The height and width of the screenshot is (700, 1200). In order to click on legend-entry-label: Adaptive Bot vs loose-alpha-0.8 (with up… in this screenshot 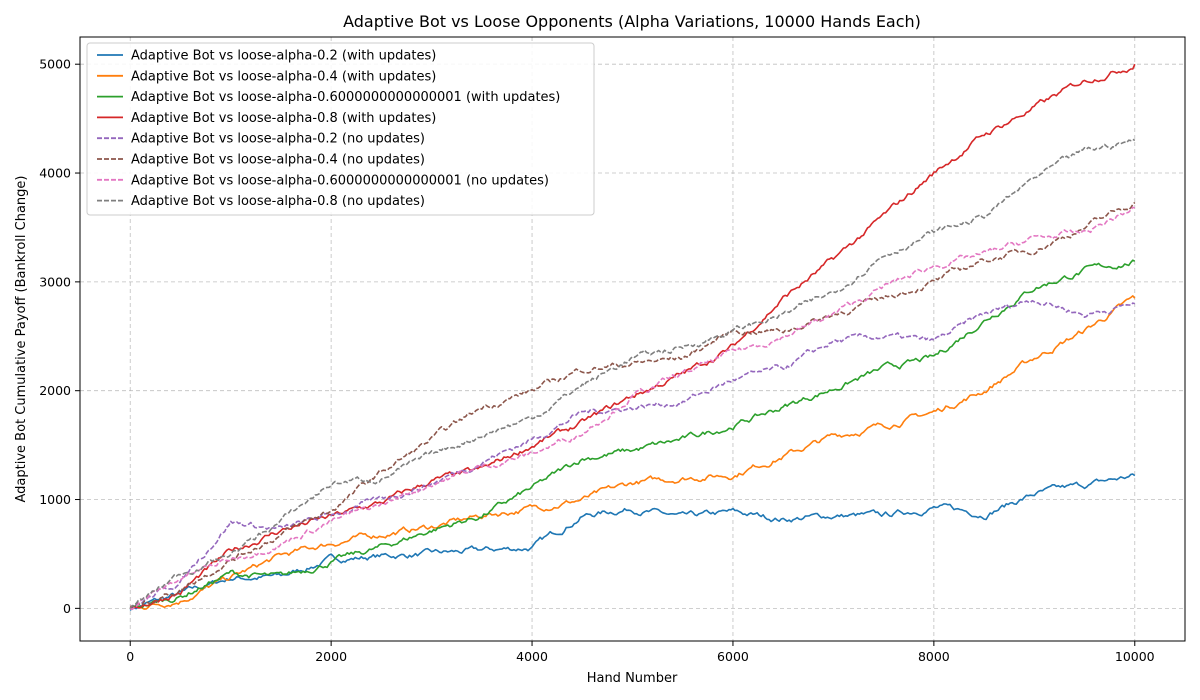, I will do `click(283, 118)`.